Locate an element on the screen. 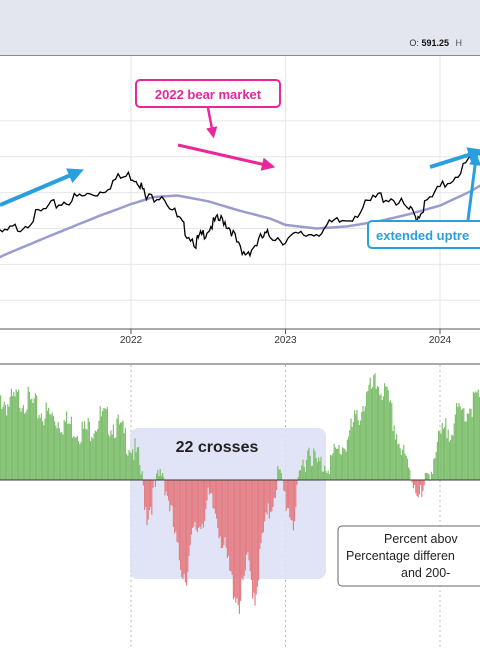  bear-arrow-pointer is located at coordinates (212, 123).